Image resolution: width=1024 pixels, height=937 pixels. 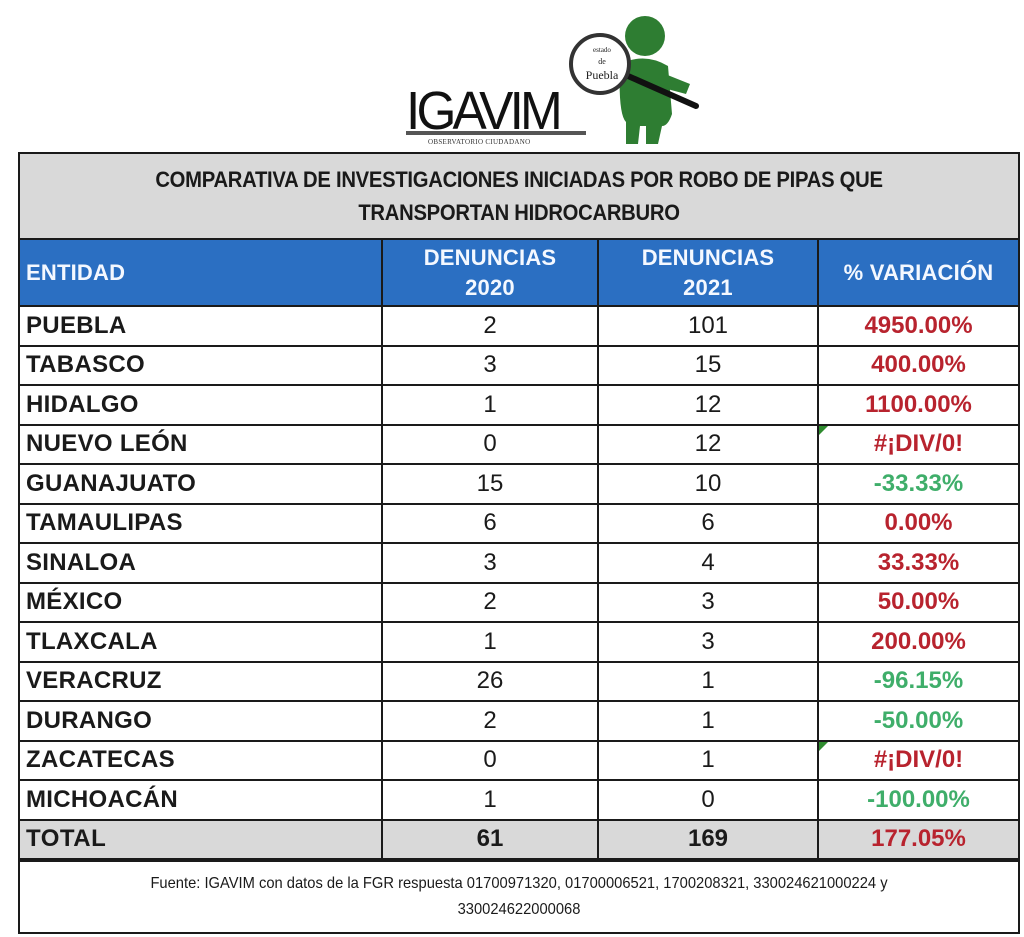 What do you see at coordinates (490, 681) in the screenshot?
I see `cell-denuncias-2020: 26` at bounding box center [490, 681].